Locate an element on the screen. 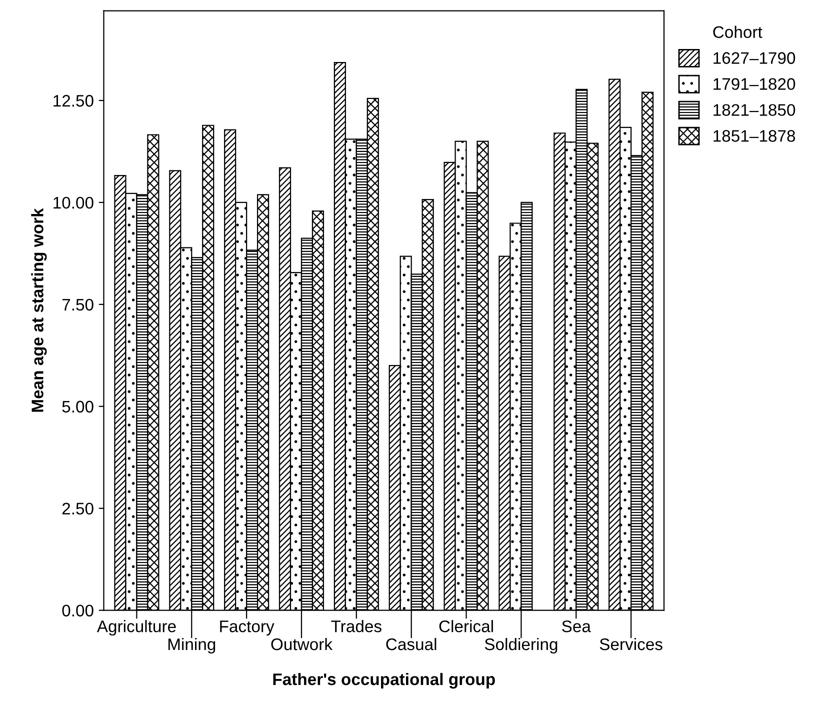 Image resolution: width=830 pixels, height=718 pixels. x-tick-label: Factory is located at coordinates (247, 628).